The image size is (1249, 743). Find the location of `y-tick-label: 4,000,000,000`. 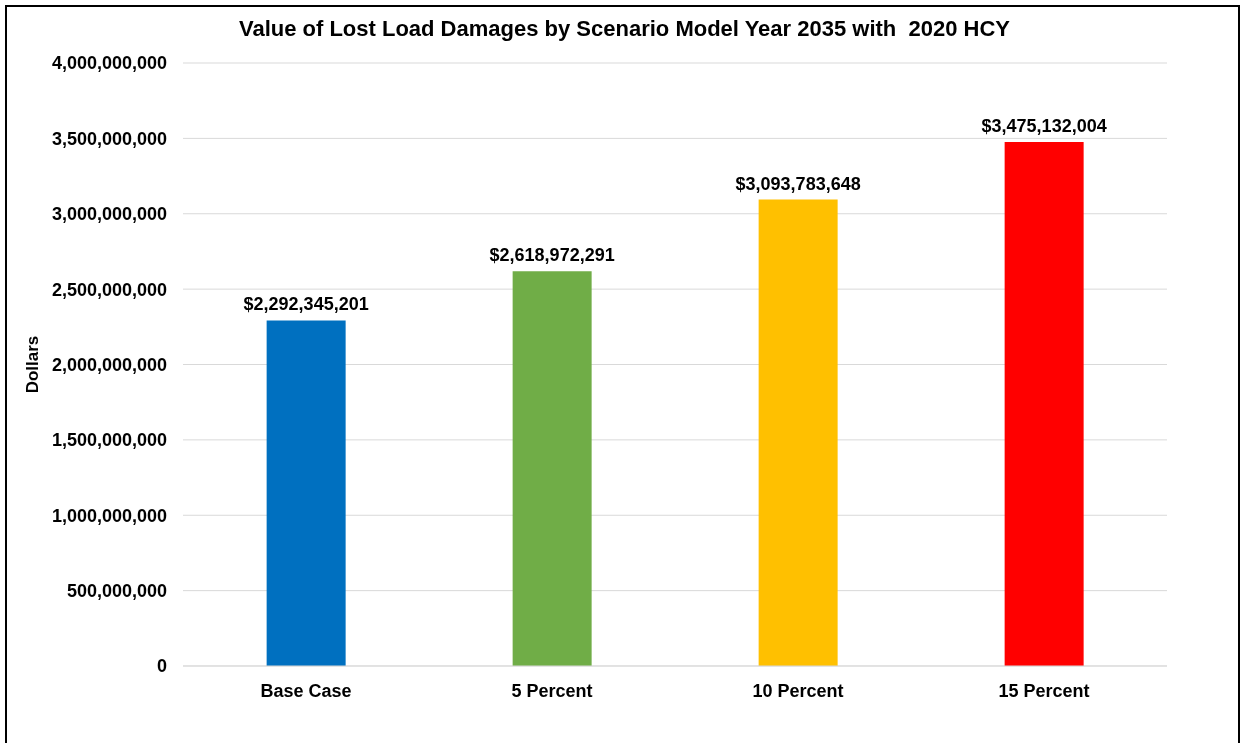

y-tick-label: 4,000,000,000 is located at coordinates (109, 63).